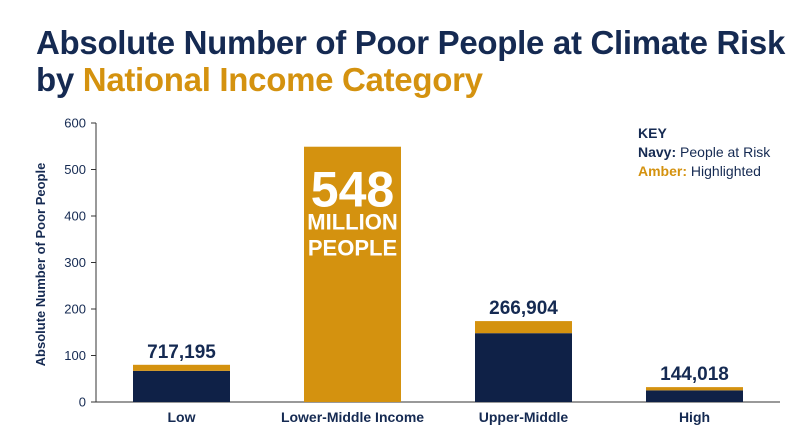 This screenshot has width=800, height=447. I want to click on legend-amber-text: Highlighted, so click(725, 171).